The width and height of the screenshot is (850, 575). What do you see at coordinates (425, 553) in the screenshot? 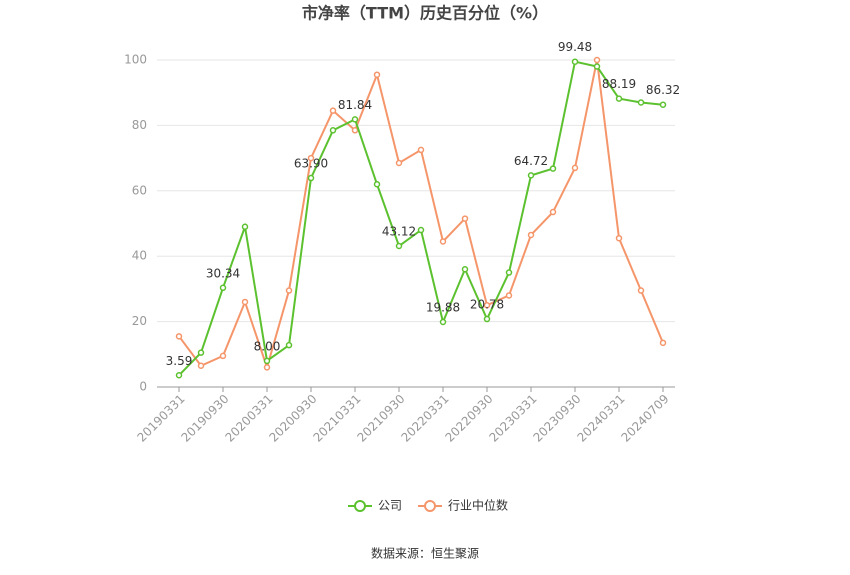
I see `source-note: 数据来源：恒生聚源` at bounding box center [425, 553].